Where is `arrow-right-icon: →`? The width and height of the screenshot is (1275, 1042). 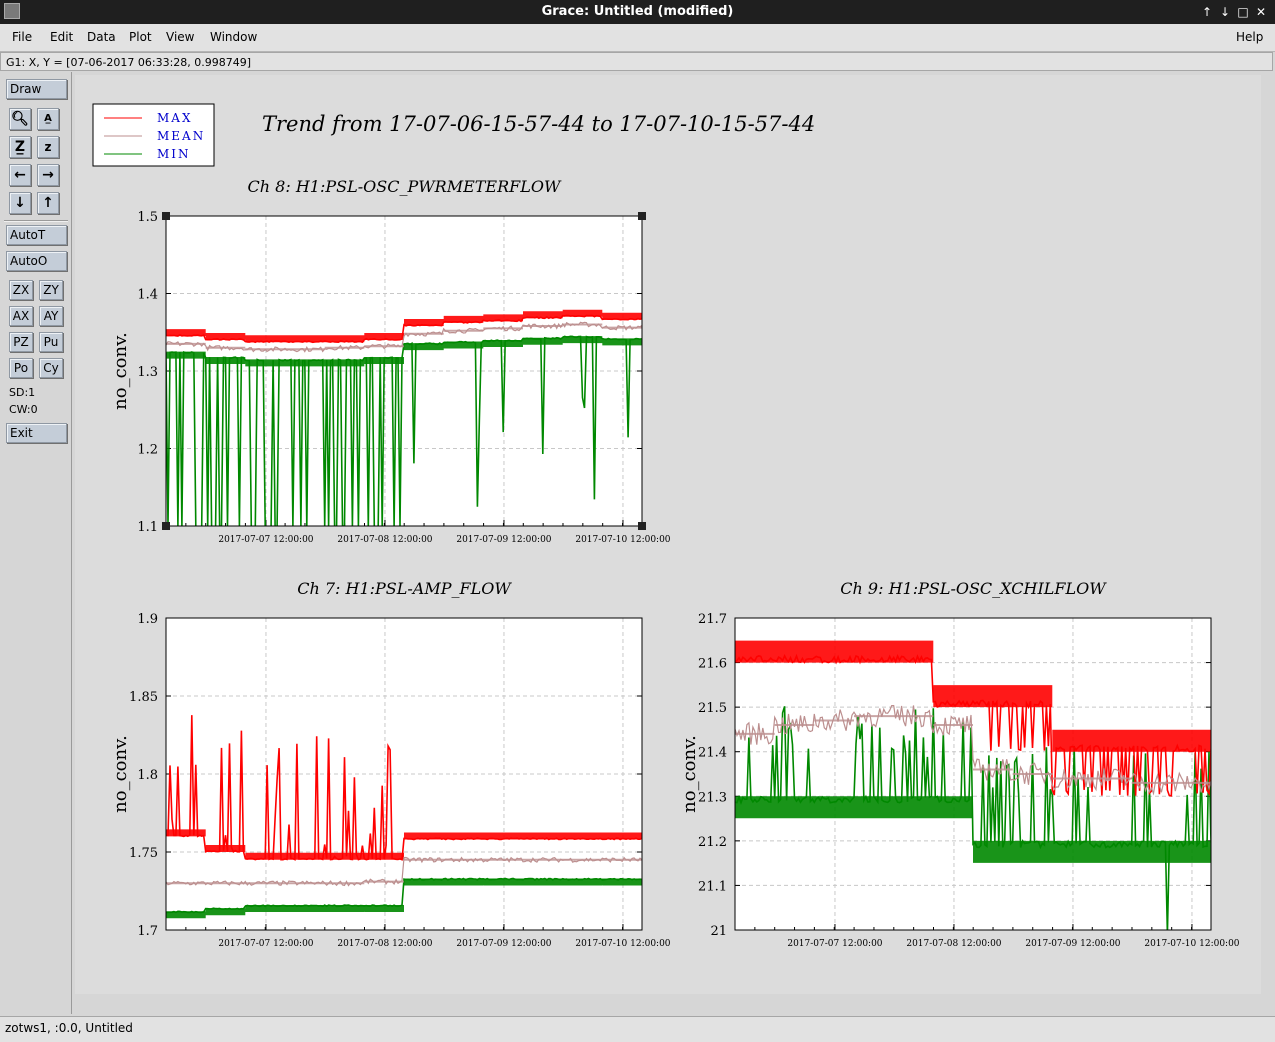 arrow-right-icon: → is located at coordinates (48, 175).